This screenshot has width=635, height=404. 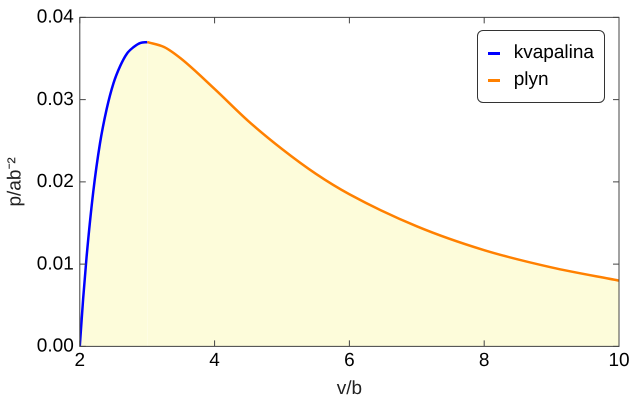 What do you see at coordinates (80, 361) in the screenshot?
I see `x-tick-label: 2` at bounding box center [80, 361].